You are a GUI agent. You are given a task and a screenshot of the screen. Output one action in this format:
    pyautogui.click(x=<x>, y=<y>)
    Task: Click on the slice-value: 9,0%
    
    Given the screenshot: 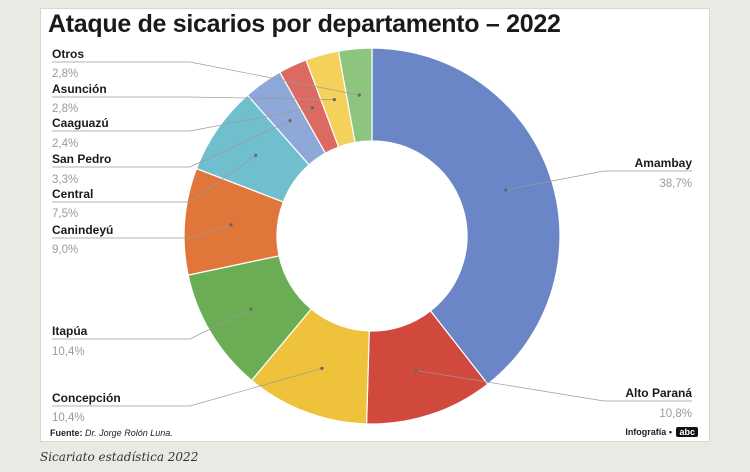 What is the action you would take?
    pyautogui.click(x=65, y=250)
    